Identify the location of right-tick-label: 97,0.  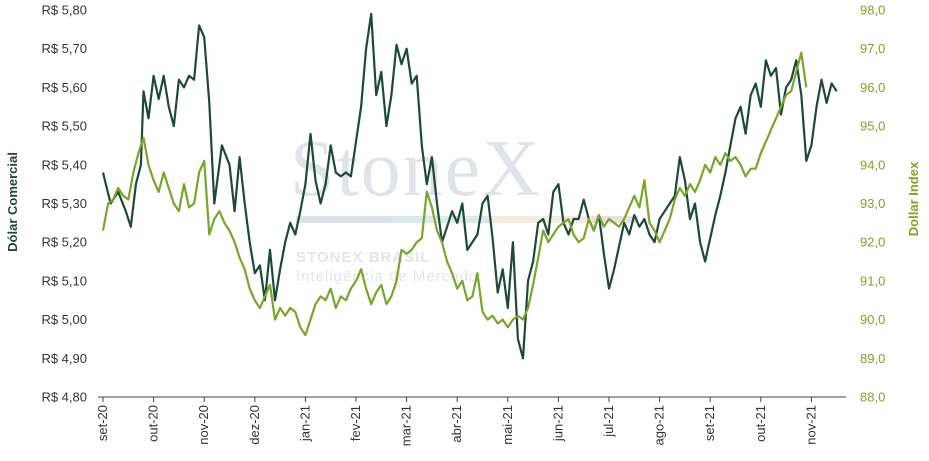
(872, 48).